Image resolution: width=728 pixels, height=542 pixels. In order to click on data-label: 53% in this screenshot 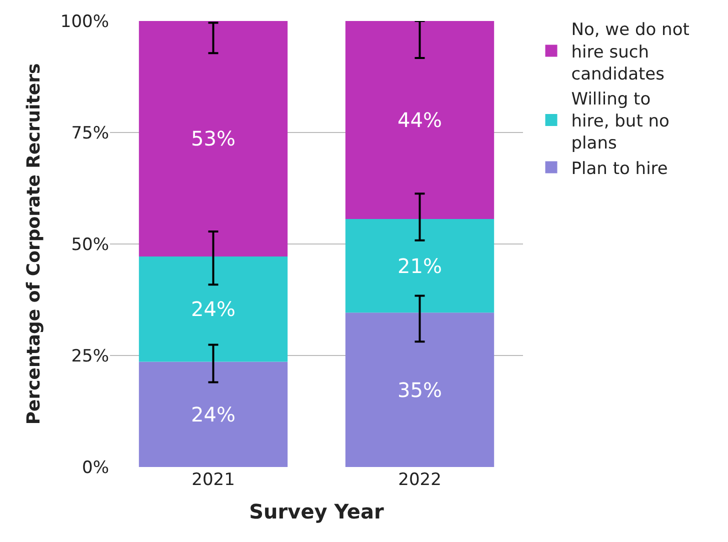, I will do `click(213, 138)`.